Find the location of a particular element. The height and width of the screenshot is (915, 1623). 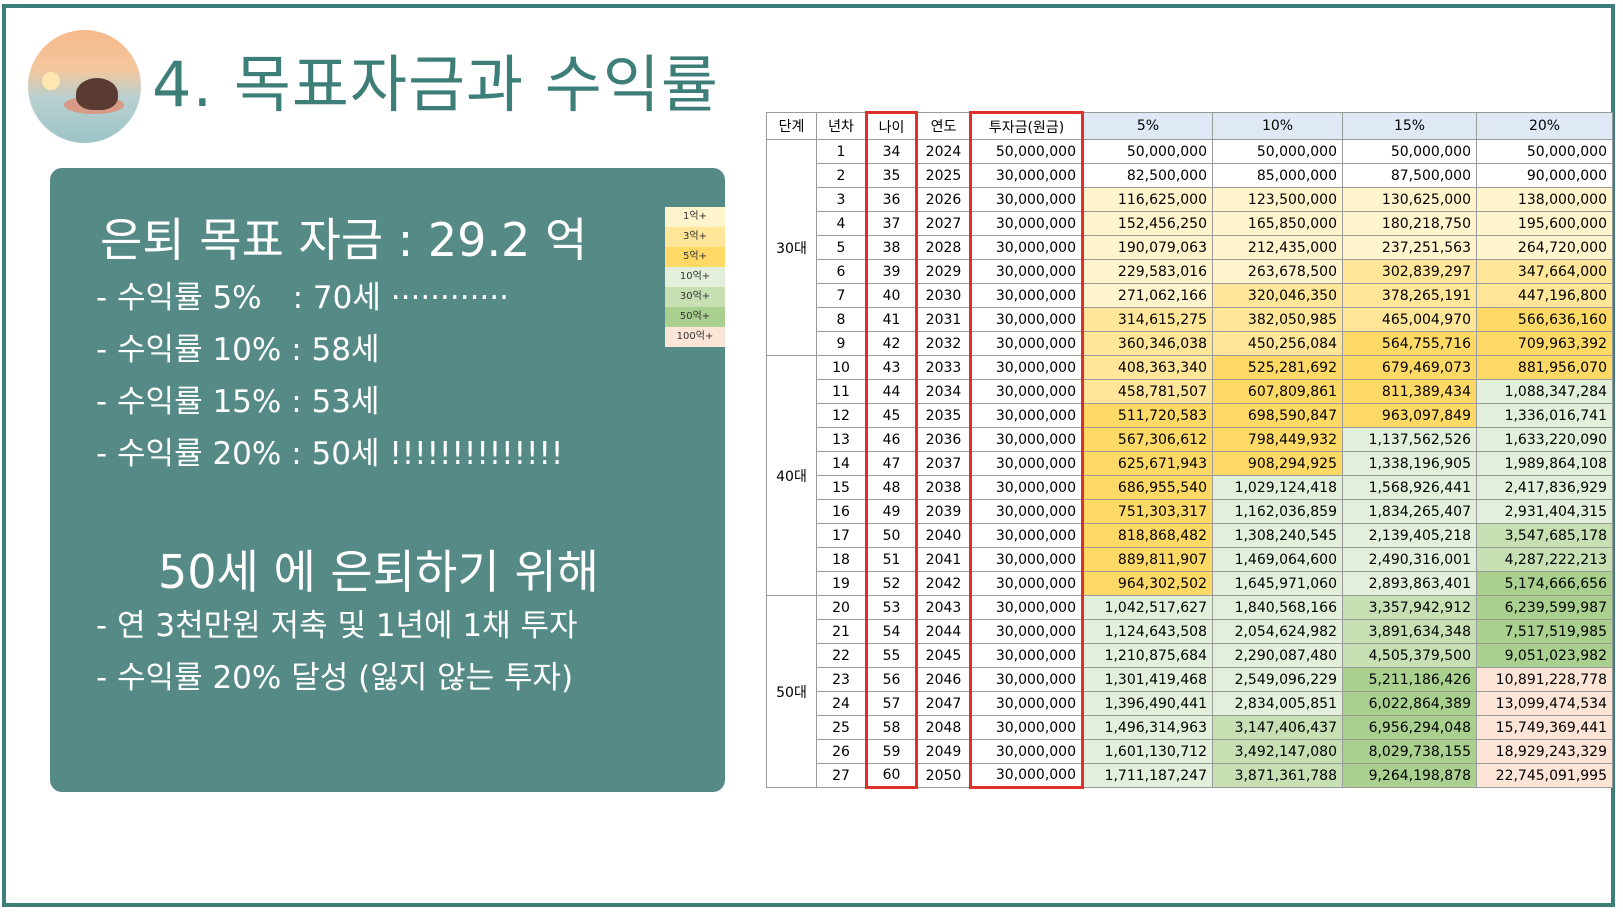

table-cell: 15,749,369,441 is located at coordinates (1544, 727).